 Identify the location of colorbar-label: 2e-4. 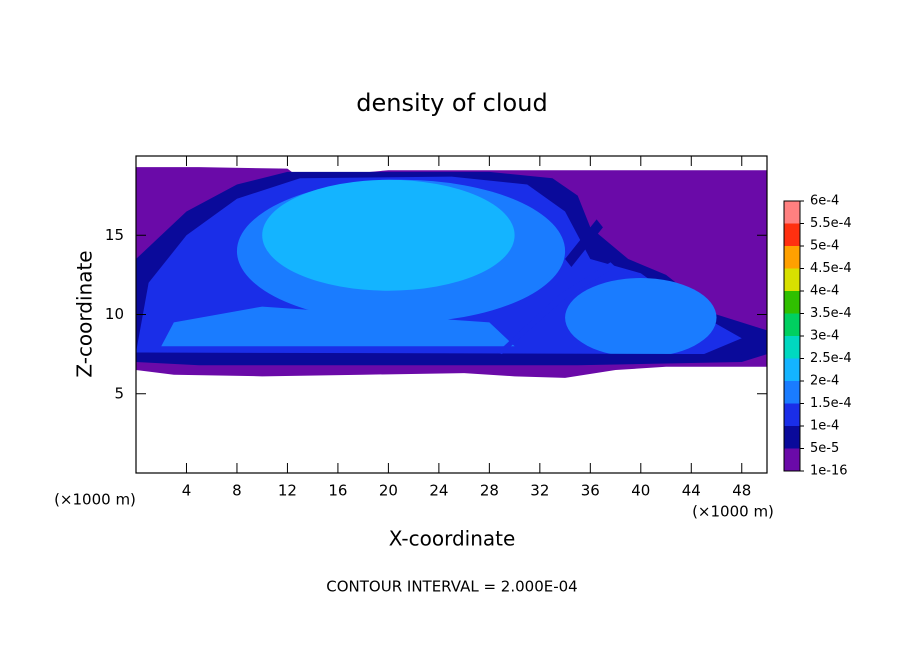
(824, 381).